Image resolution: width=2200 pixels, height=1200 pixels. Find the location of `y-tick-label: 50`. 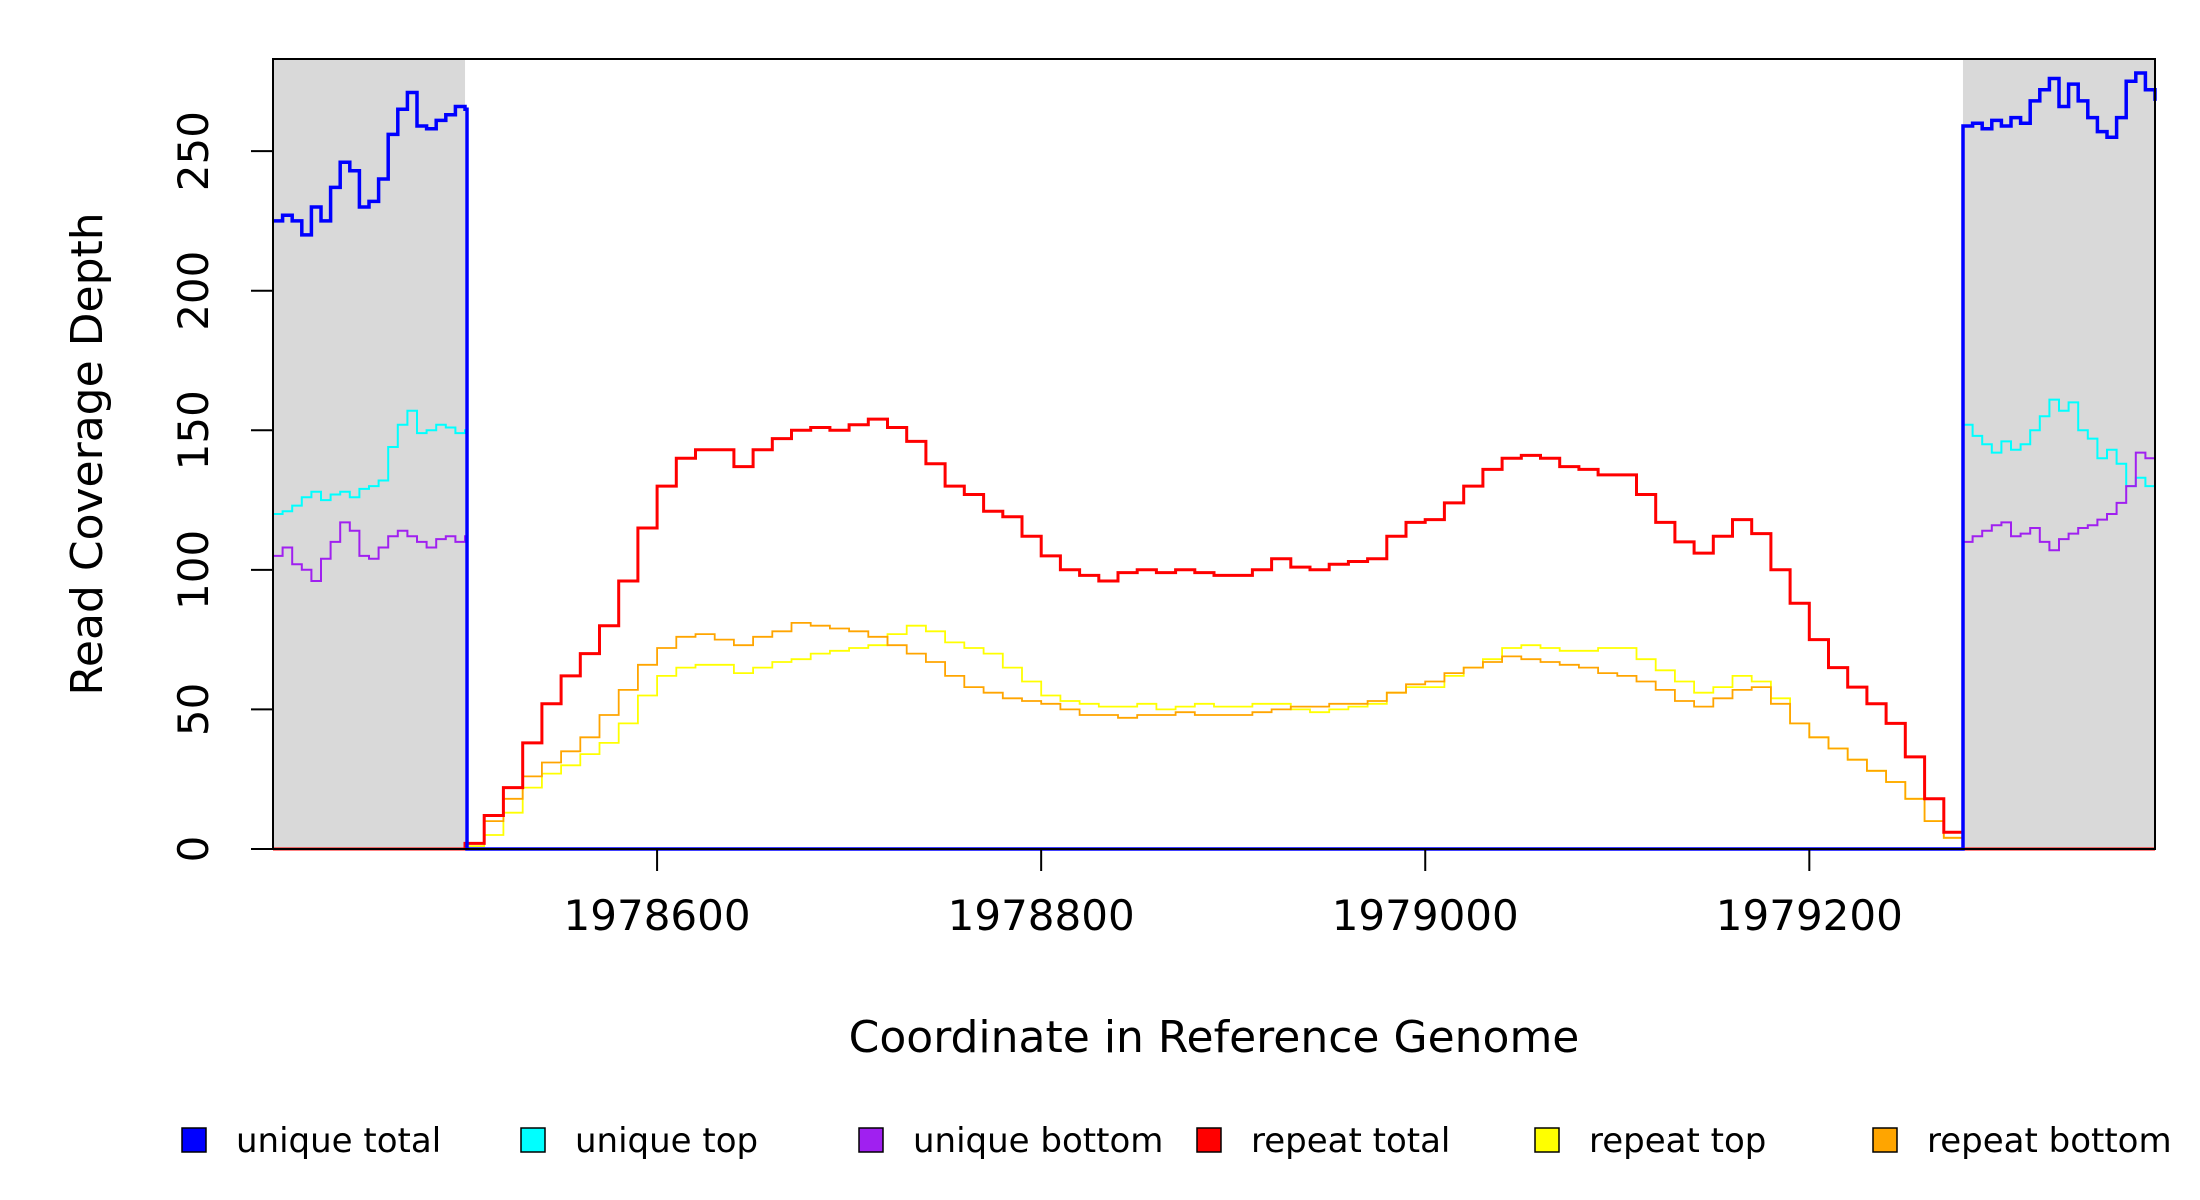

y-tick-label: 50 is located at coordinates (193, 709).